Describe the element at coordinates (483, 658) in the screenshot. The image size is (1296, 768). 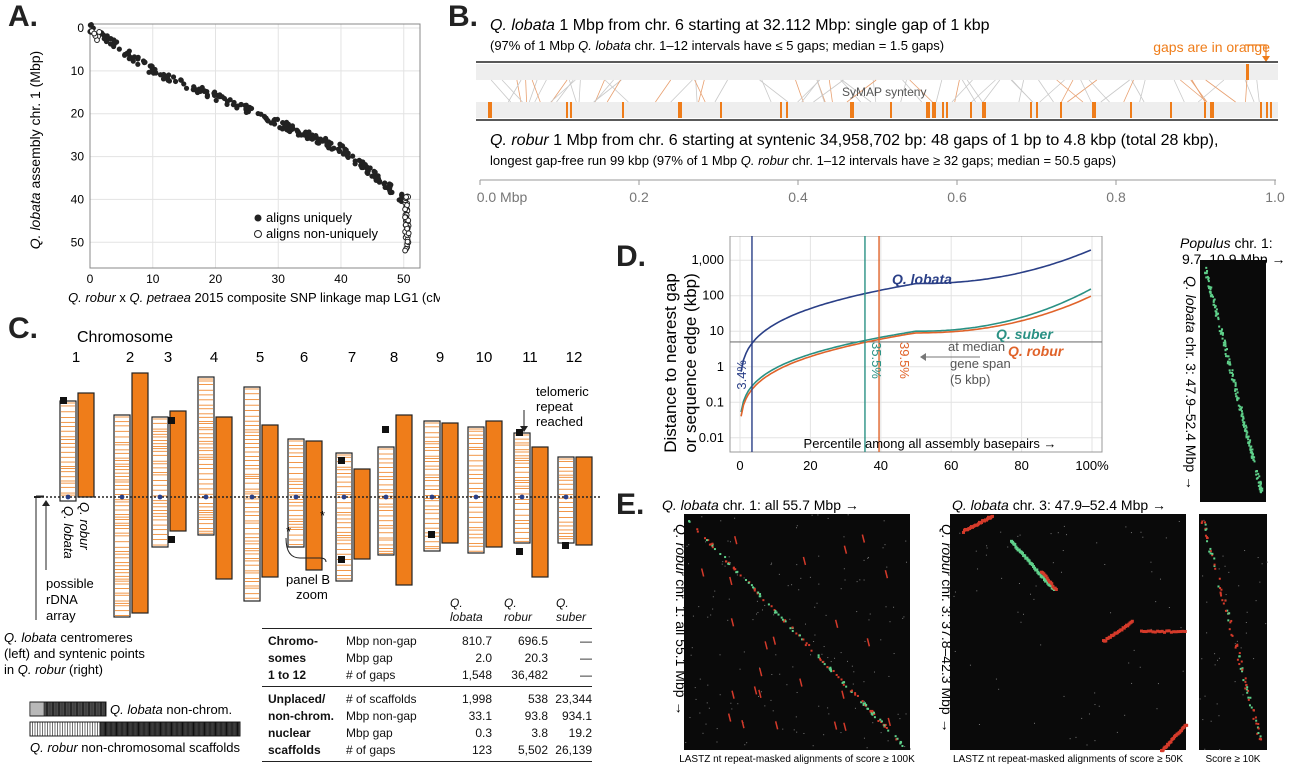
I see `table-cell: 2.0` at that location.